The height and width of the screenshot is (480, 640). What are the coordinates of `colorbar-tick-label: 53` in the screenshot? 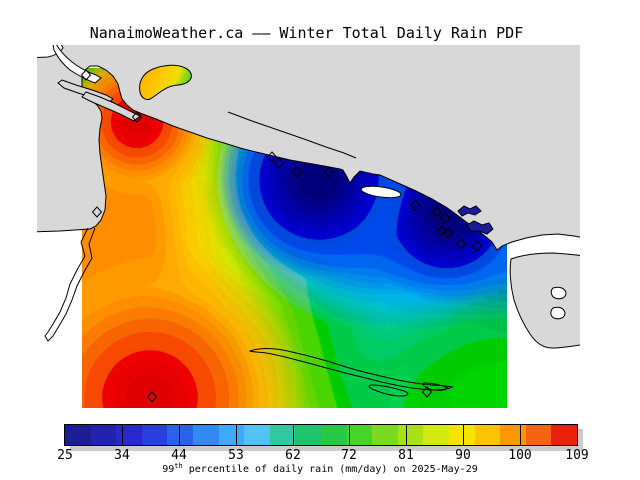 It's located at (236, 455).